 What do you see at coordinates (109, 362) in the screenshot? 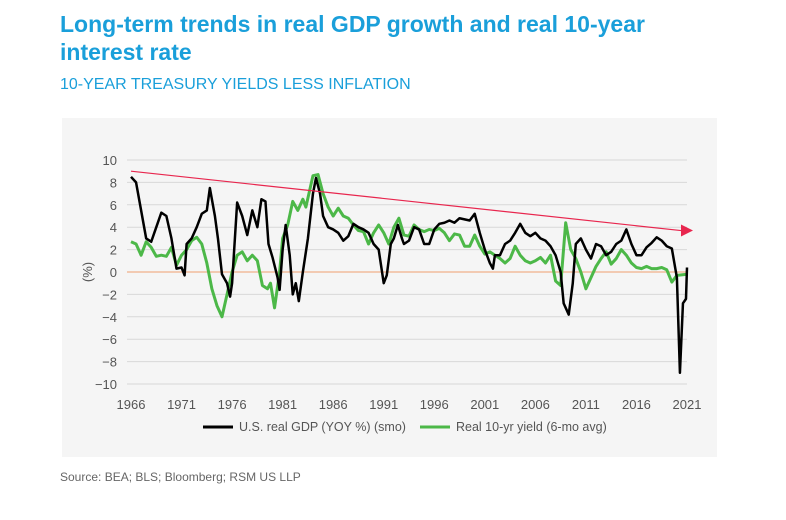
I see `y-tick-label: −8` at bounding box center [109, 362].